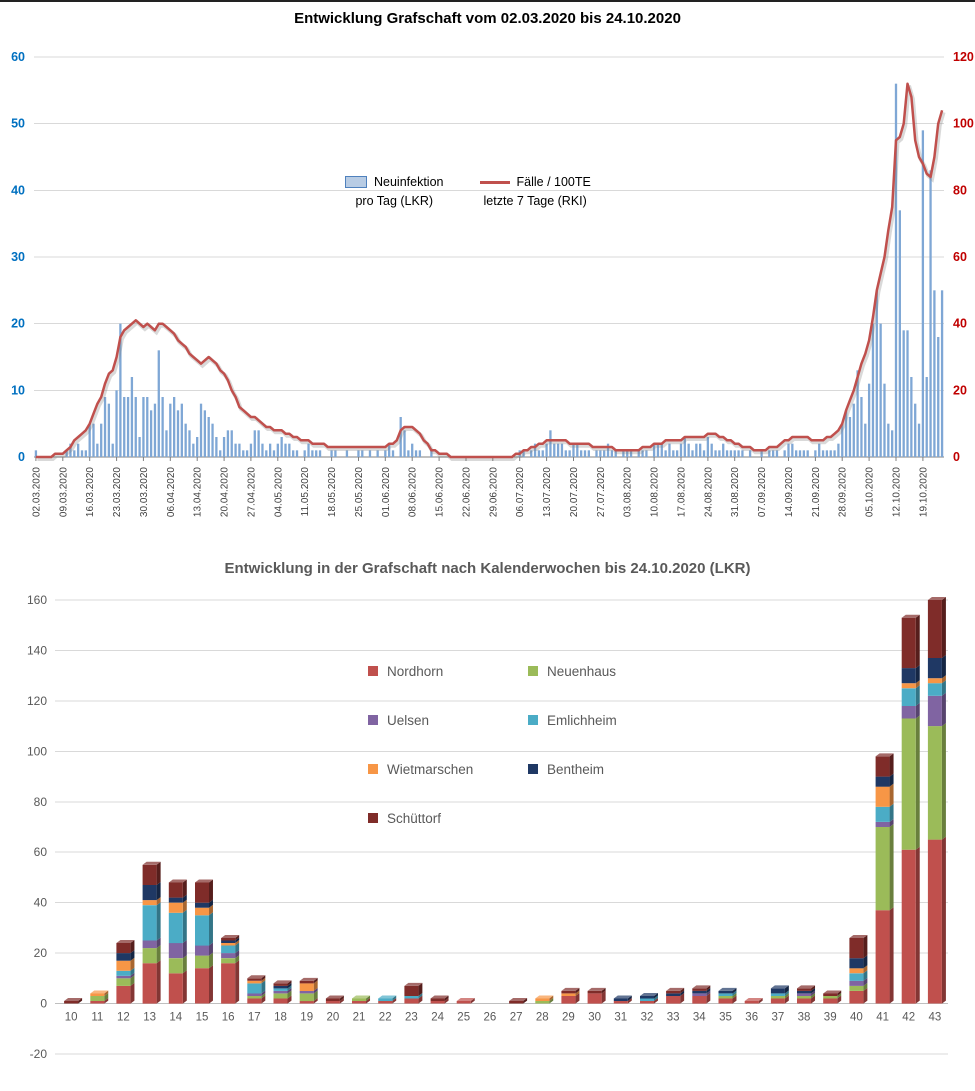 Image resolution: width=975 pixels, height=1091 pixels. What do you see at coordinates (373, 818) in the screenshot?
I see `schuettorf-swatch-icon` at bounding box center [373, 818].